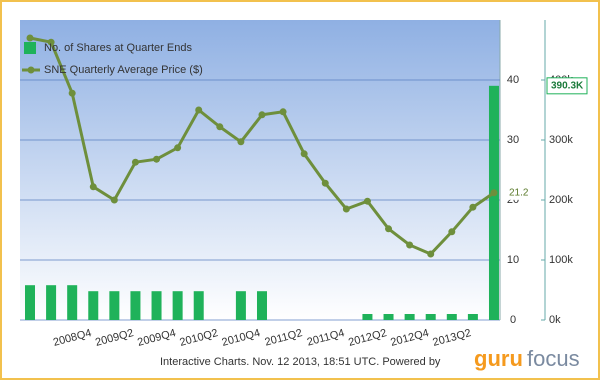 This screenshot has height=380, width=600. Describe the element at coordinates (561, 260) in the screenshot. I see `y2-tick-label: 100k` at that location.